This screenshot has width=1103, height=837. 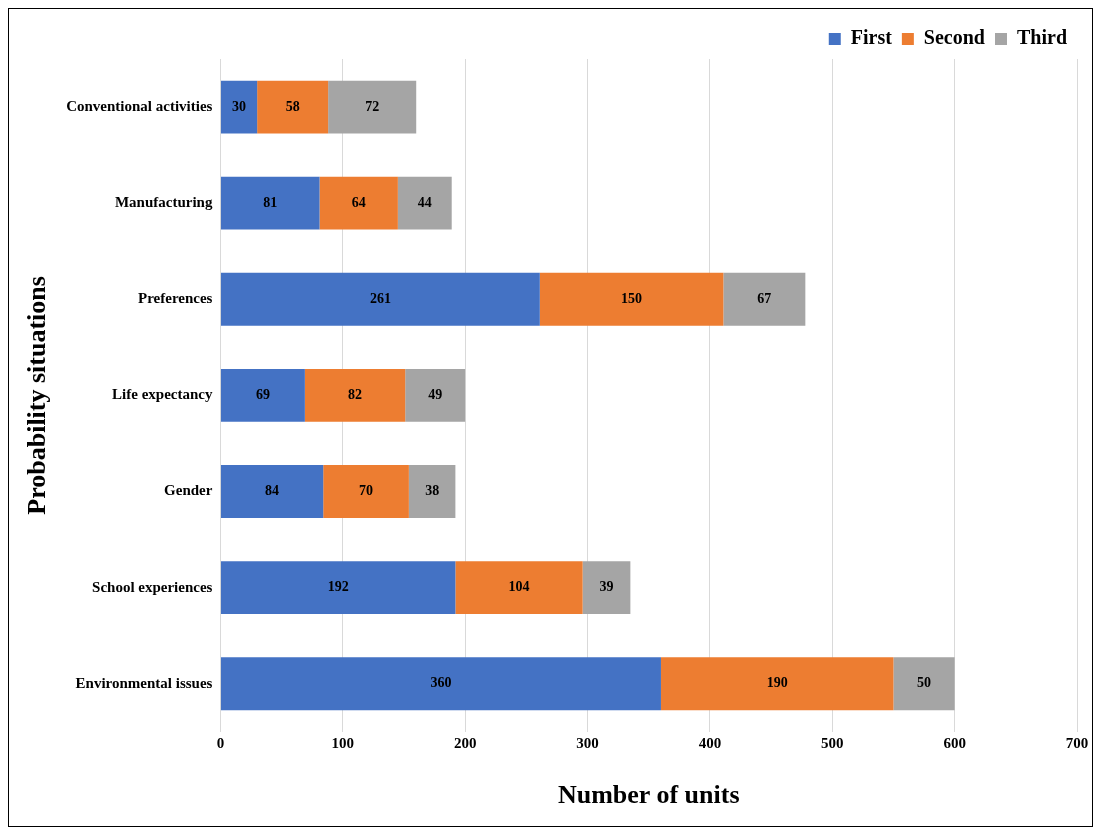 I want to click on data-label: 49, so click(x=435, y=395).